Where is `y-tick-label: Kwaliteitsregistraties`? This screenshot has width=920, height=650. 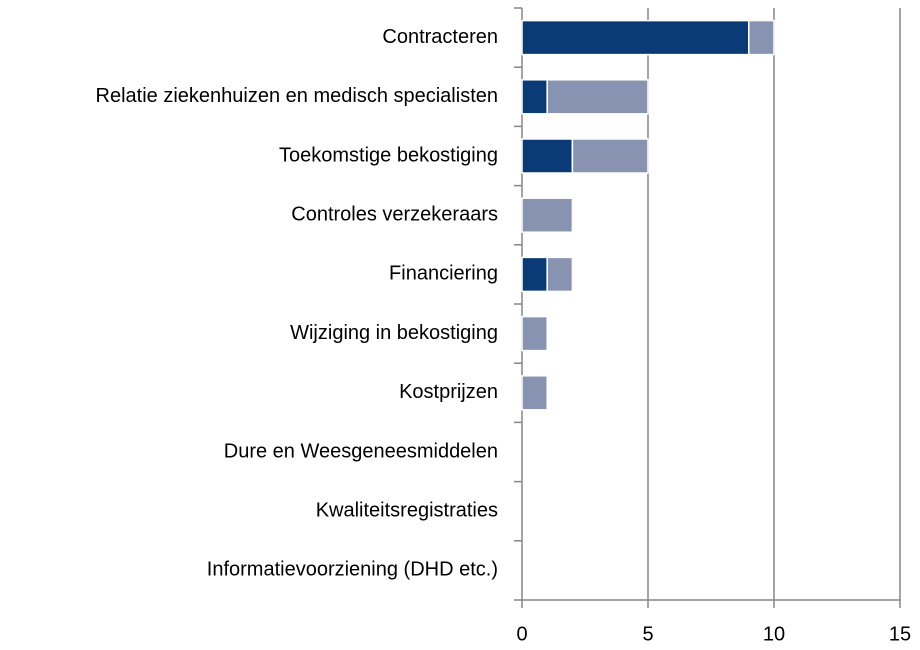 y-tick-label: Kwaliteitsregistraties is located at coordinates (407, 510).